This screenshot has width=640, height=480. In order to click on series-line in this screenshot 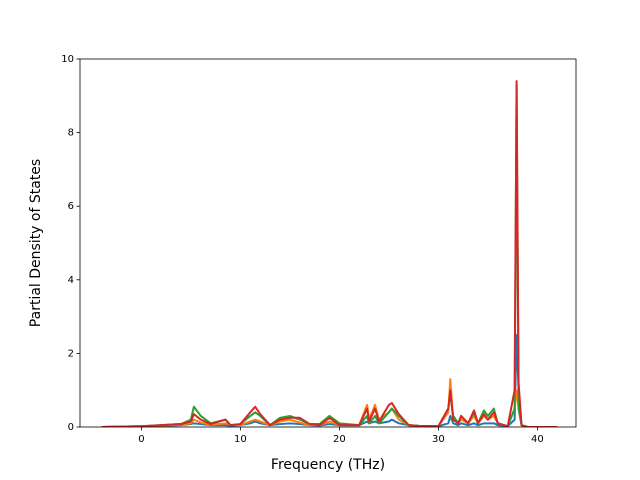, I will do `click(329, 380)`.